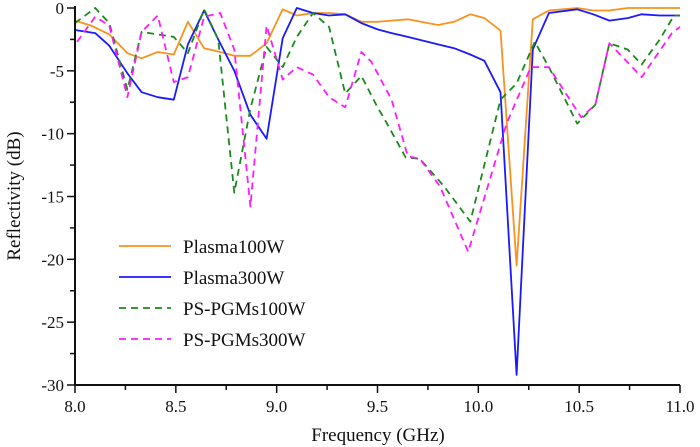 This screenshot has width=700, height=447. What do you see at coordinates (579, 406) in the screenshot?
I see `x-tick-label: 10.5` at bounding box center [579, 406].